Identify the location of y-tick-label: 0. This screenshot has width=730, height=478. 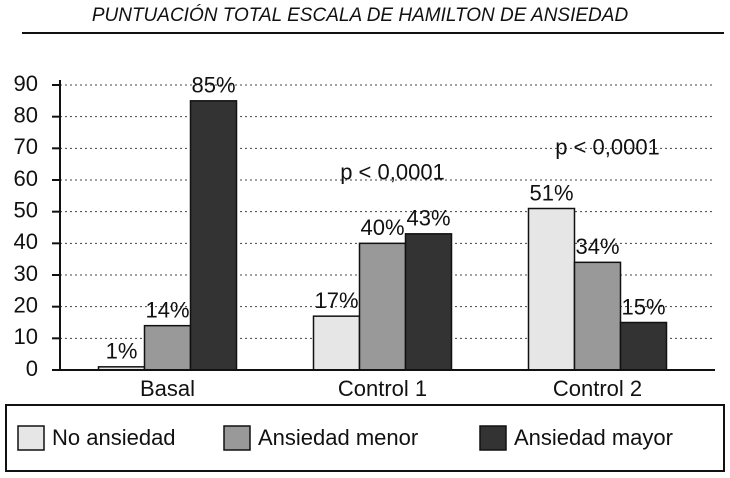
(32, 368).